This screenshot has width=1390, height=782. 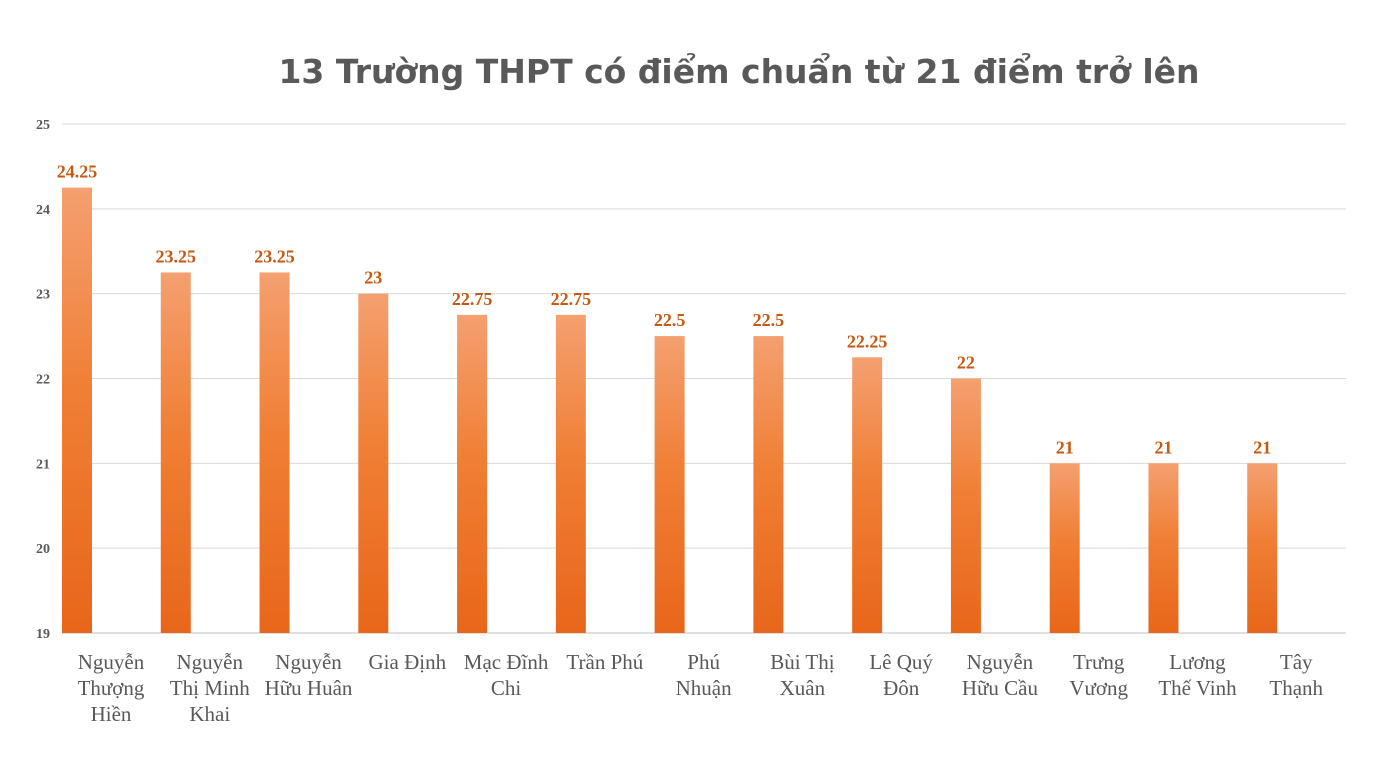 I want to click on y-tick-label: 25, so click(x=43, y=125).